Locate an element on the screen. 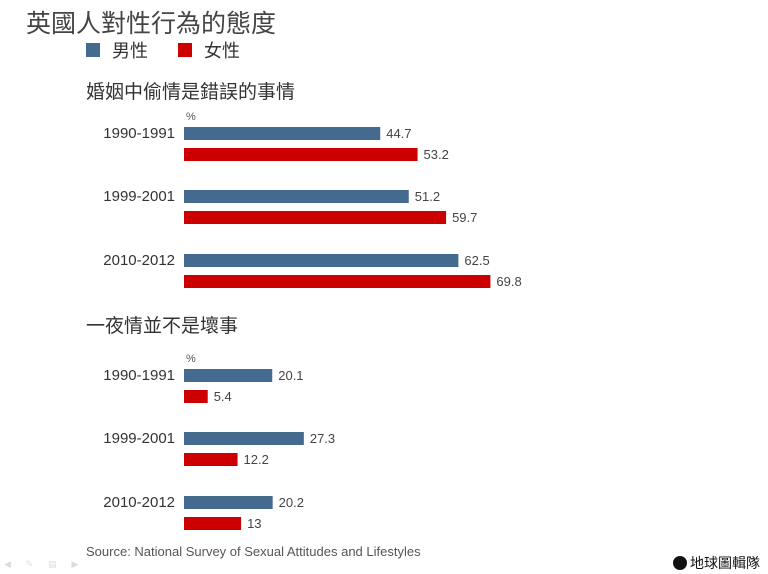 This screenshot has width=768, height=574. legend-swatch-female is located at coordinates (185, 50).